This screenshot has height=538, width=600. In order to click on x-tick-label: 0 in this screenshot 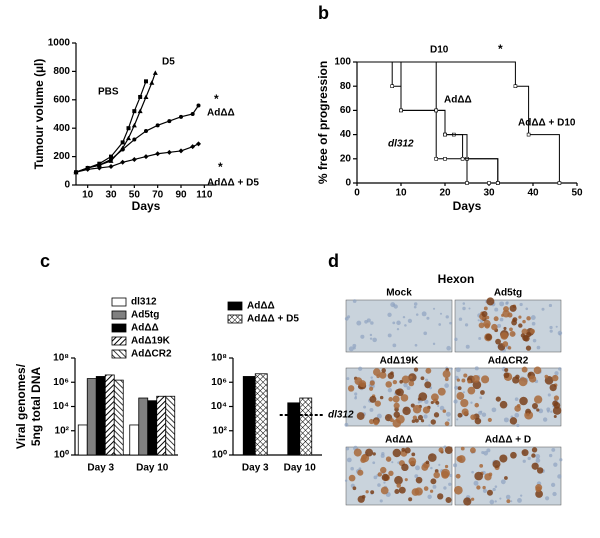, I will do `click(357, 193)`.